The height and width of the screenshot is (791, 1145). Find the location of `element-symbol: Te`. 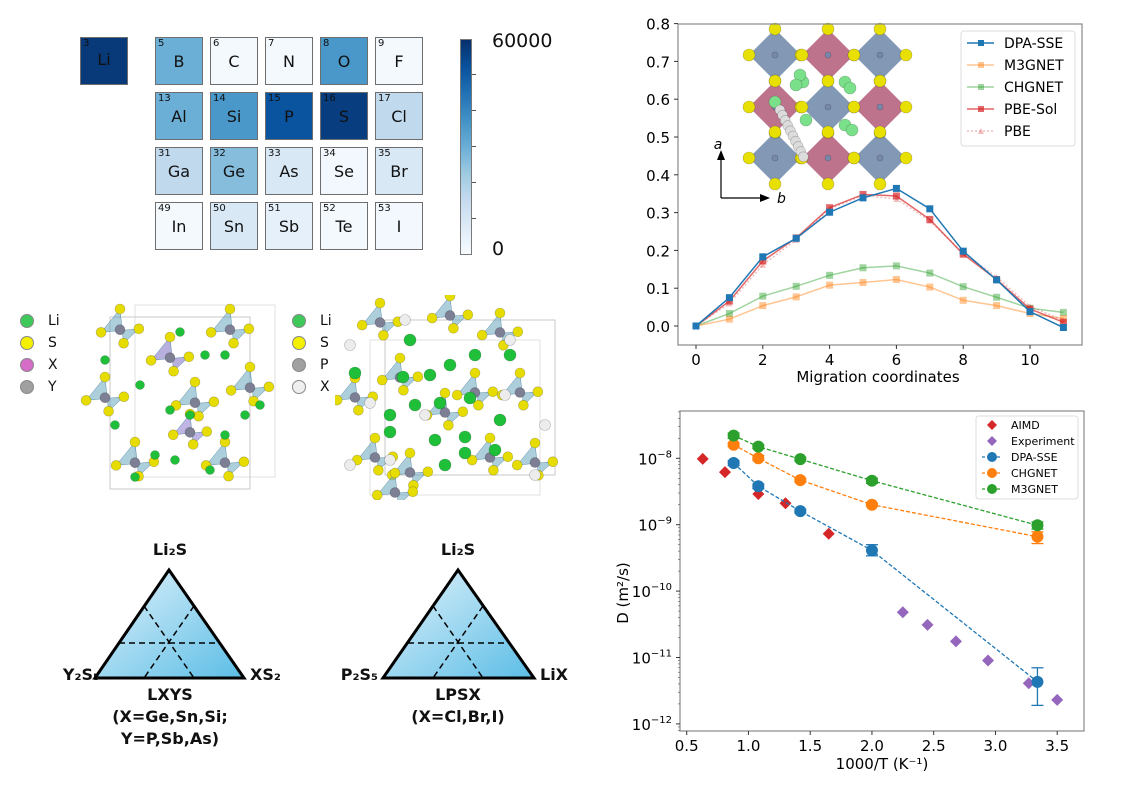

element-symbol: Te is located at coordinates (344, 226).